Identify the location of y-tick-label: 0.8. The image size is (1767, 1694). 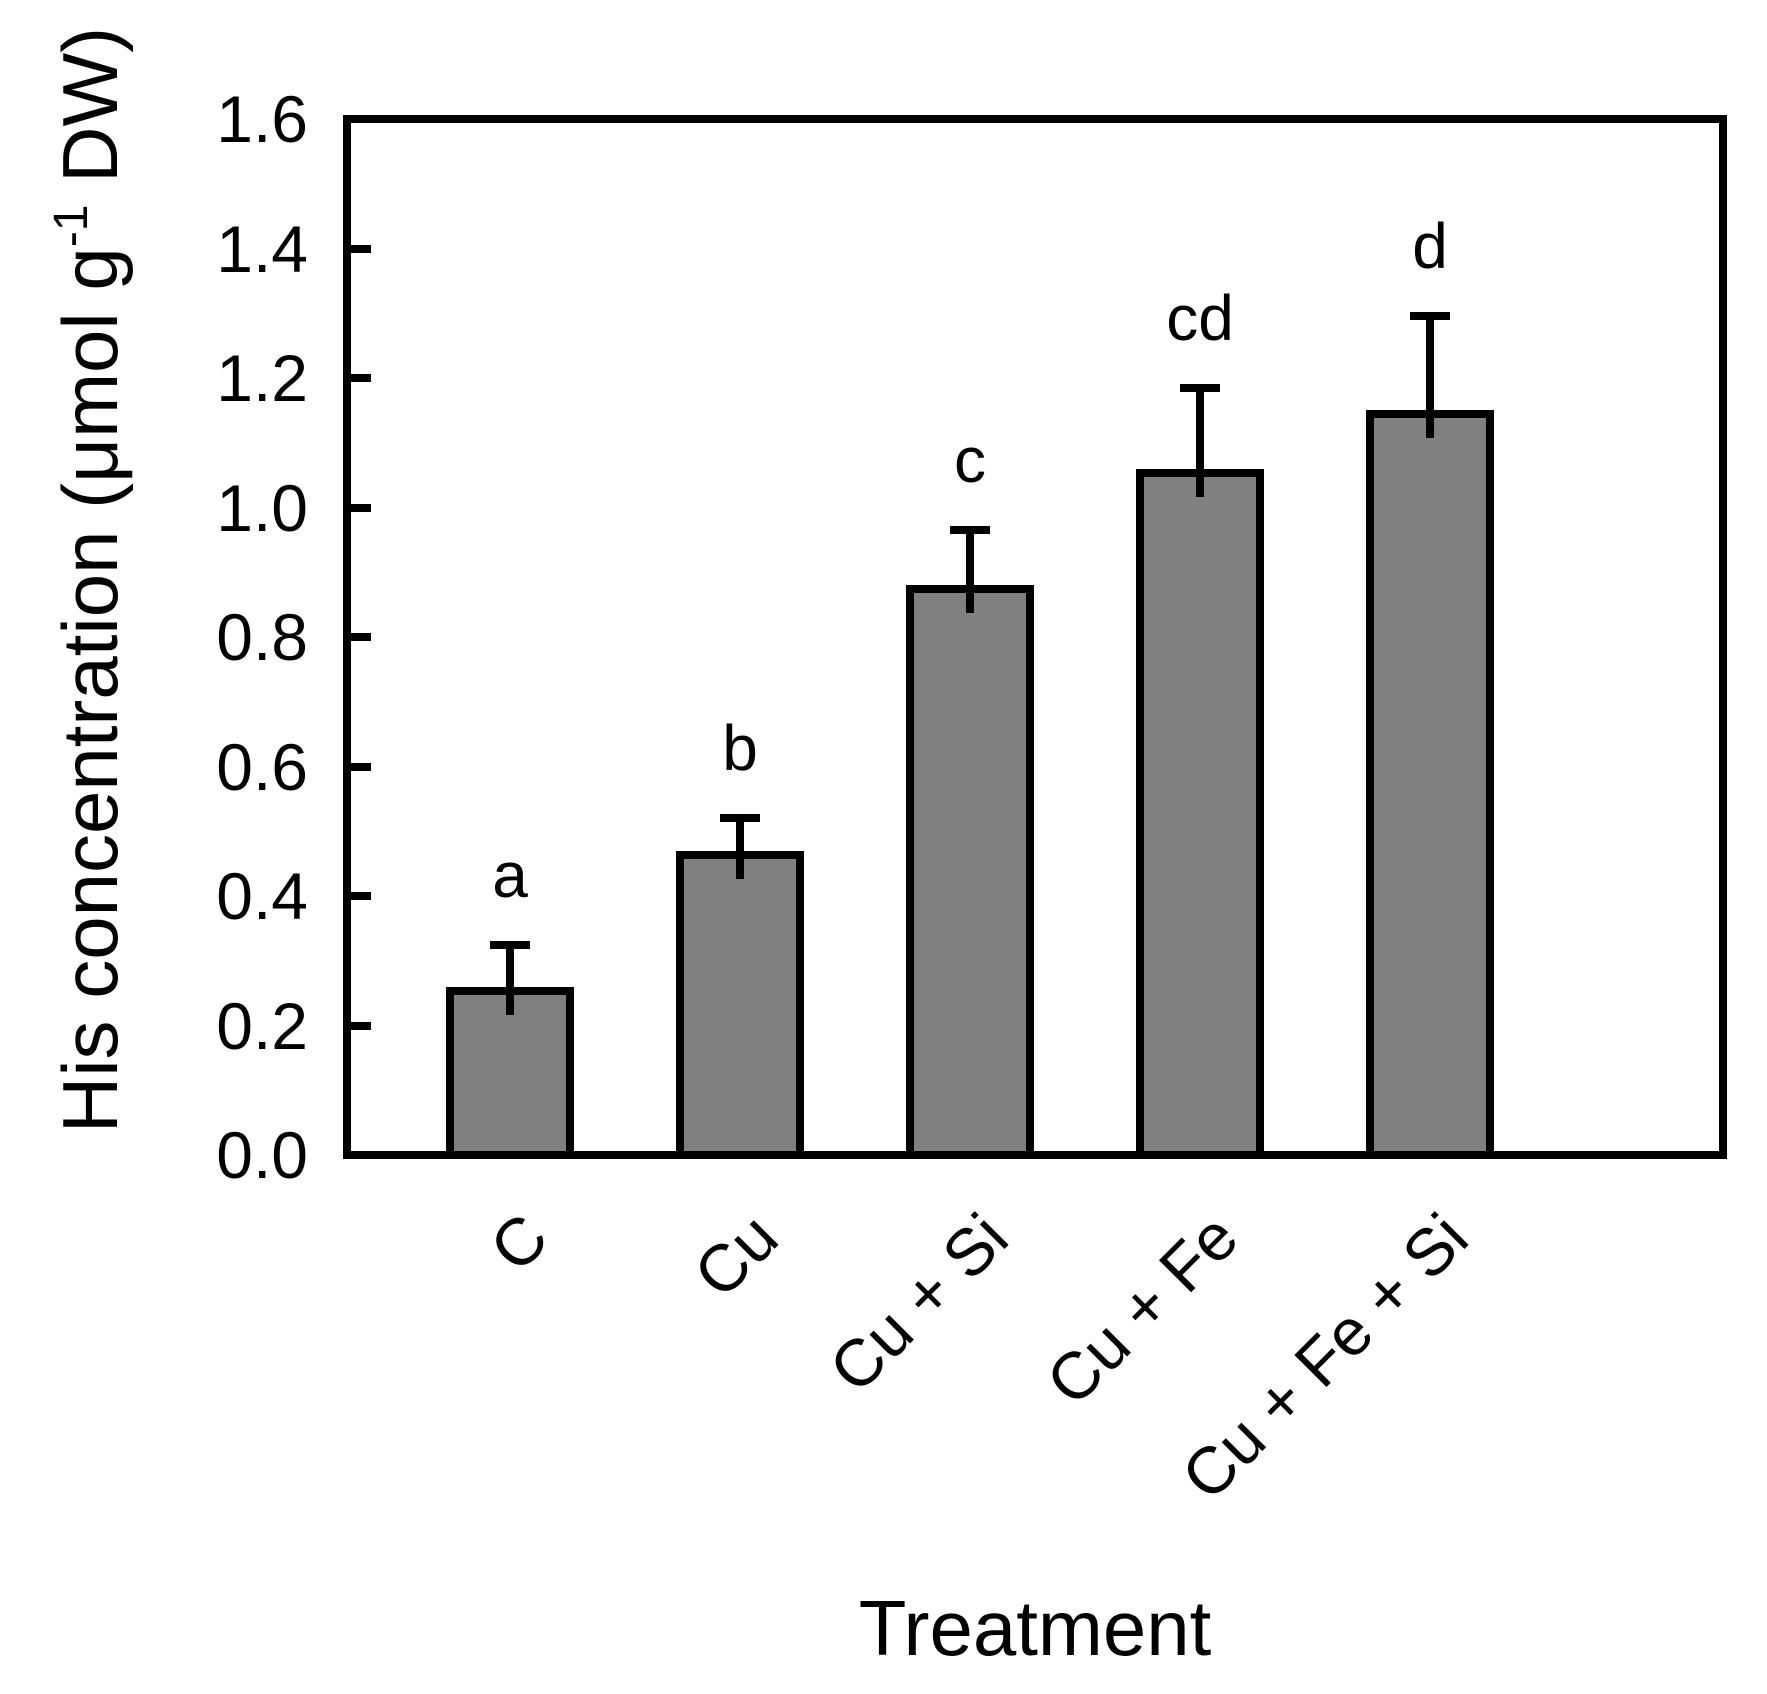
(262, 637).